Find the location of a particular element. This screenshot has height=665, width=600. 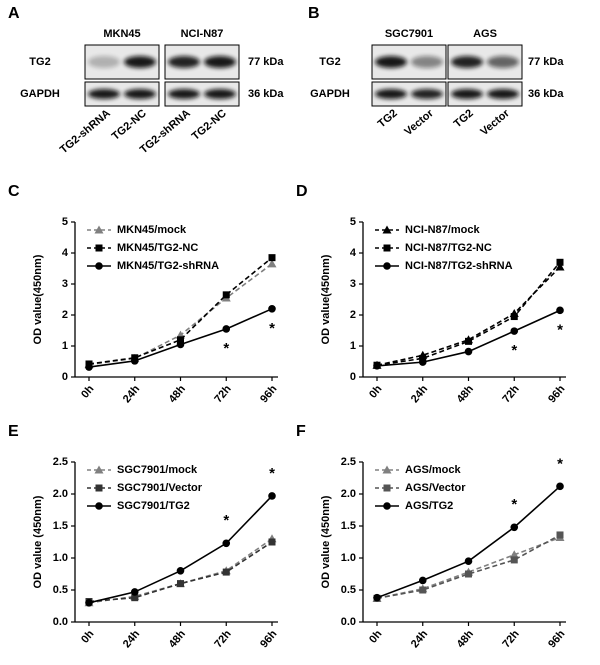

panel-letter: D is located at coordinates (302, 191).